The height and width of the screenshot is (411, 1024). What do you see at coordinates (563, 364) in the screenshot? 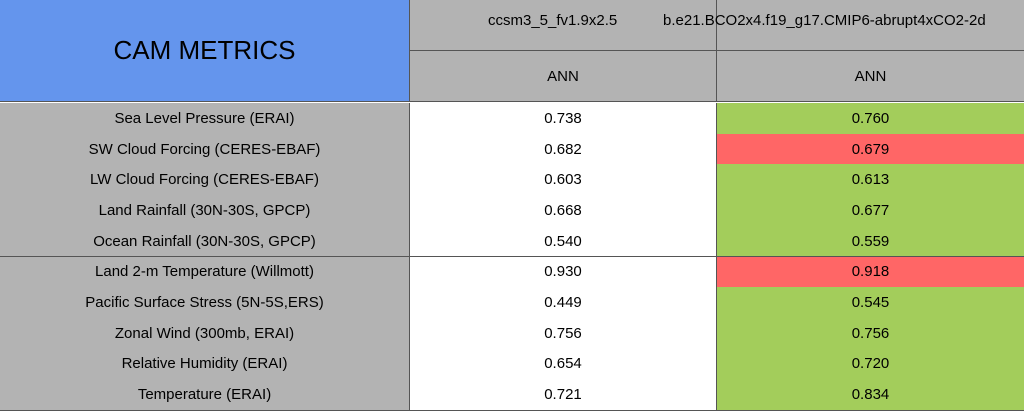
I see `baseline-value: 0.654` at bounding box center [563, 364].